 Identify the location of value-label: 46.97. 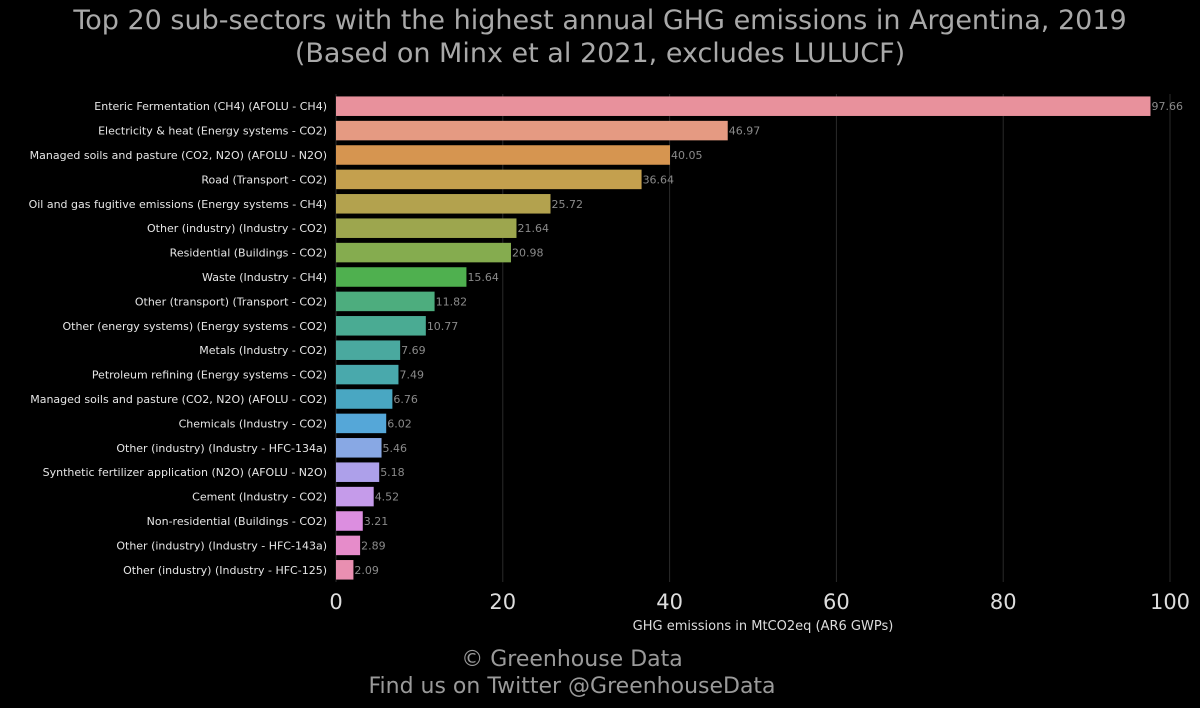
(745, 131).